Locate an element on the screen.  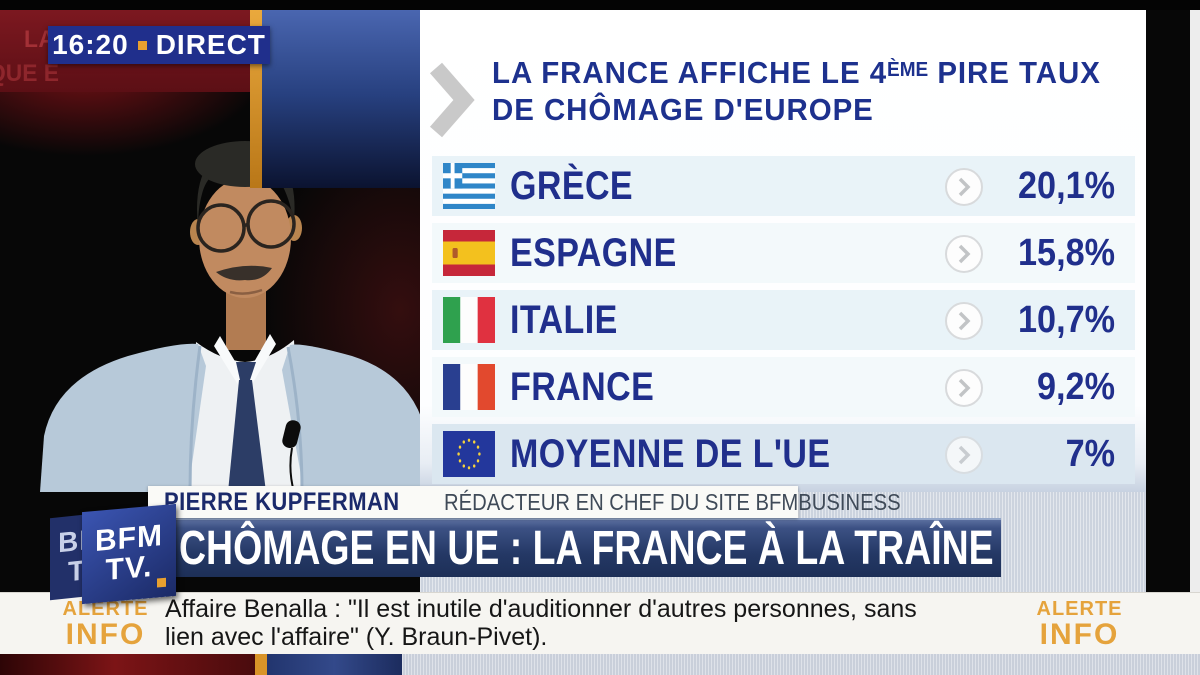
bottom-strip-blue is located at coordinates (334, 664).